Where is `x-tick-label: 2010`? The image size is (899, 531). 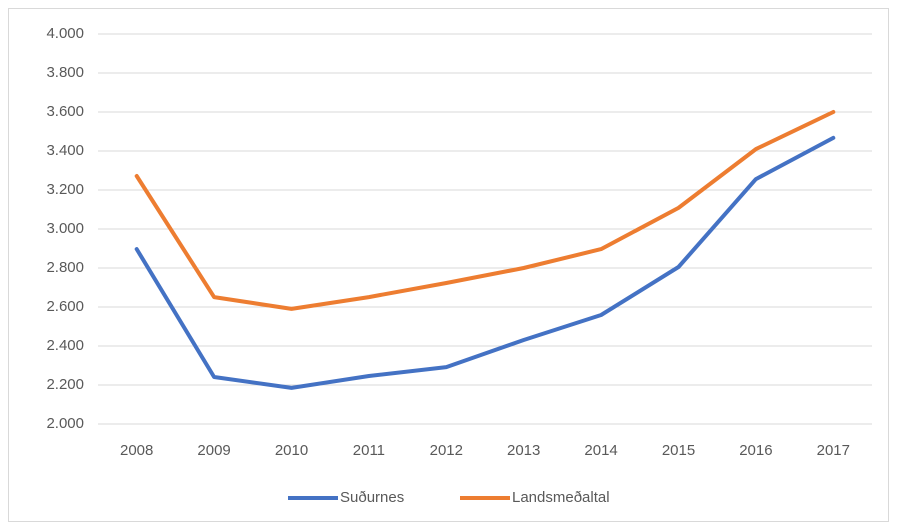 x-tick-label: 2010 is located at coordinates (291, 450).